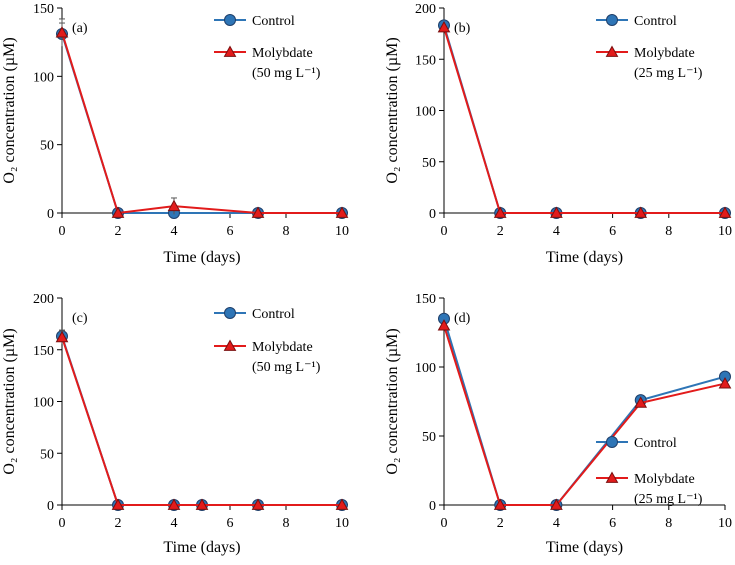  What do you see at coordinates (80, 318) in the screenshot?
I see `panel-label: (c)` at bounding box center [80, 318].